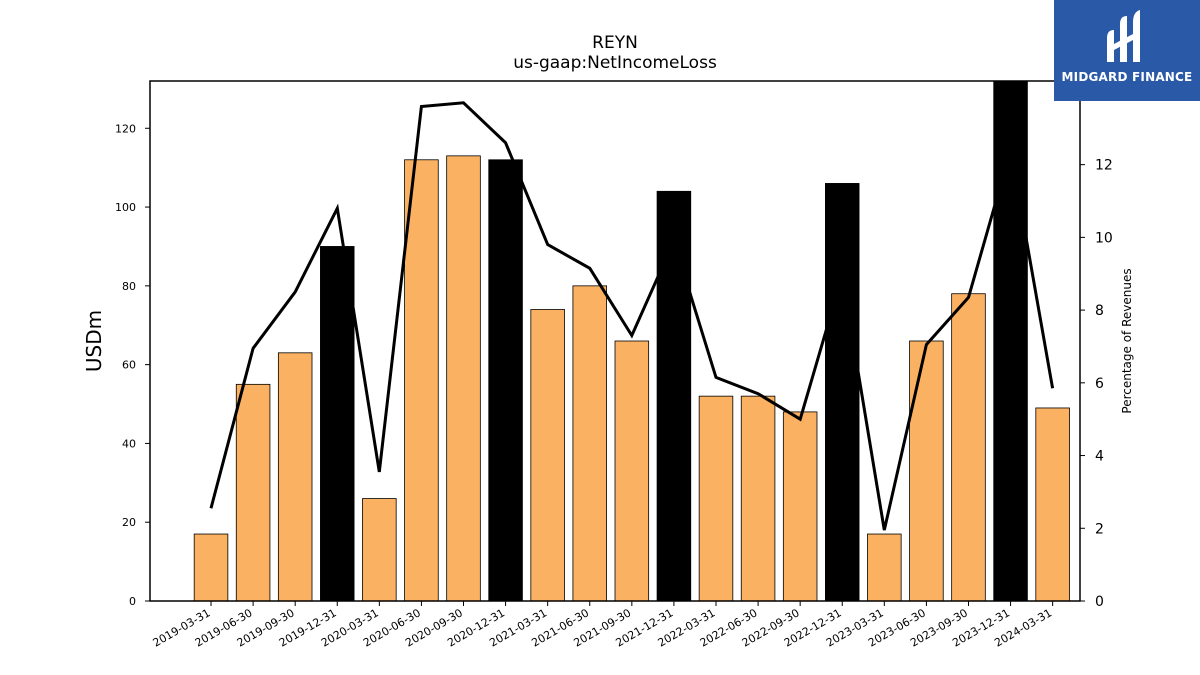  Describe the element at coordinates (1127, 77) in the screenshot. I see `logo-text: MIDGARD FINANCE` at that location.